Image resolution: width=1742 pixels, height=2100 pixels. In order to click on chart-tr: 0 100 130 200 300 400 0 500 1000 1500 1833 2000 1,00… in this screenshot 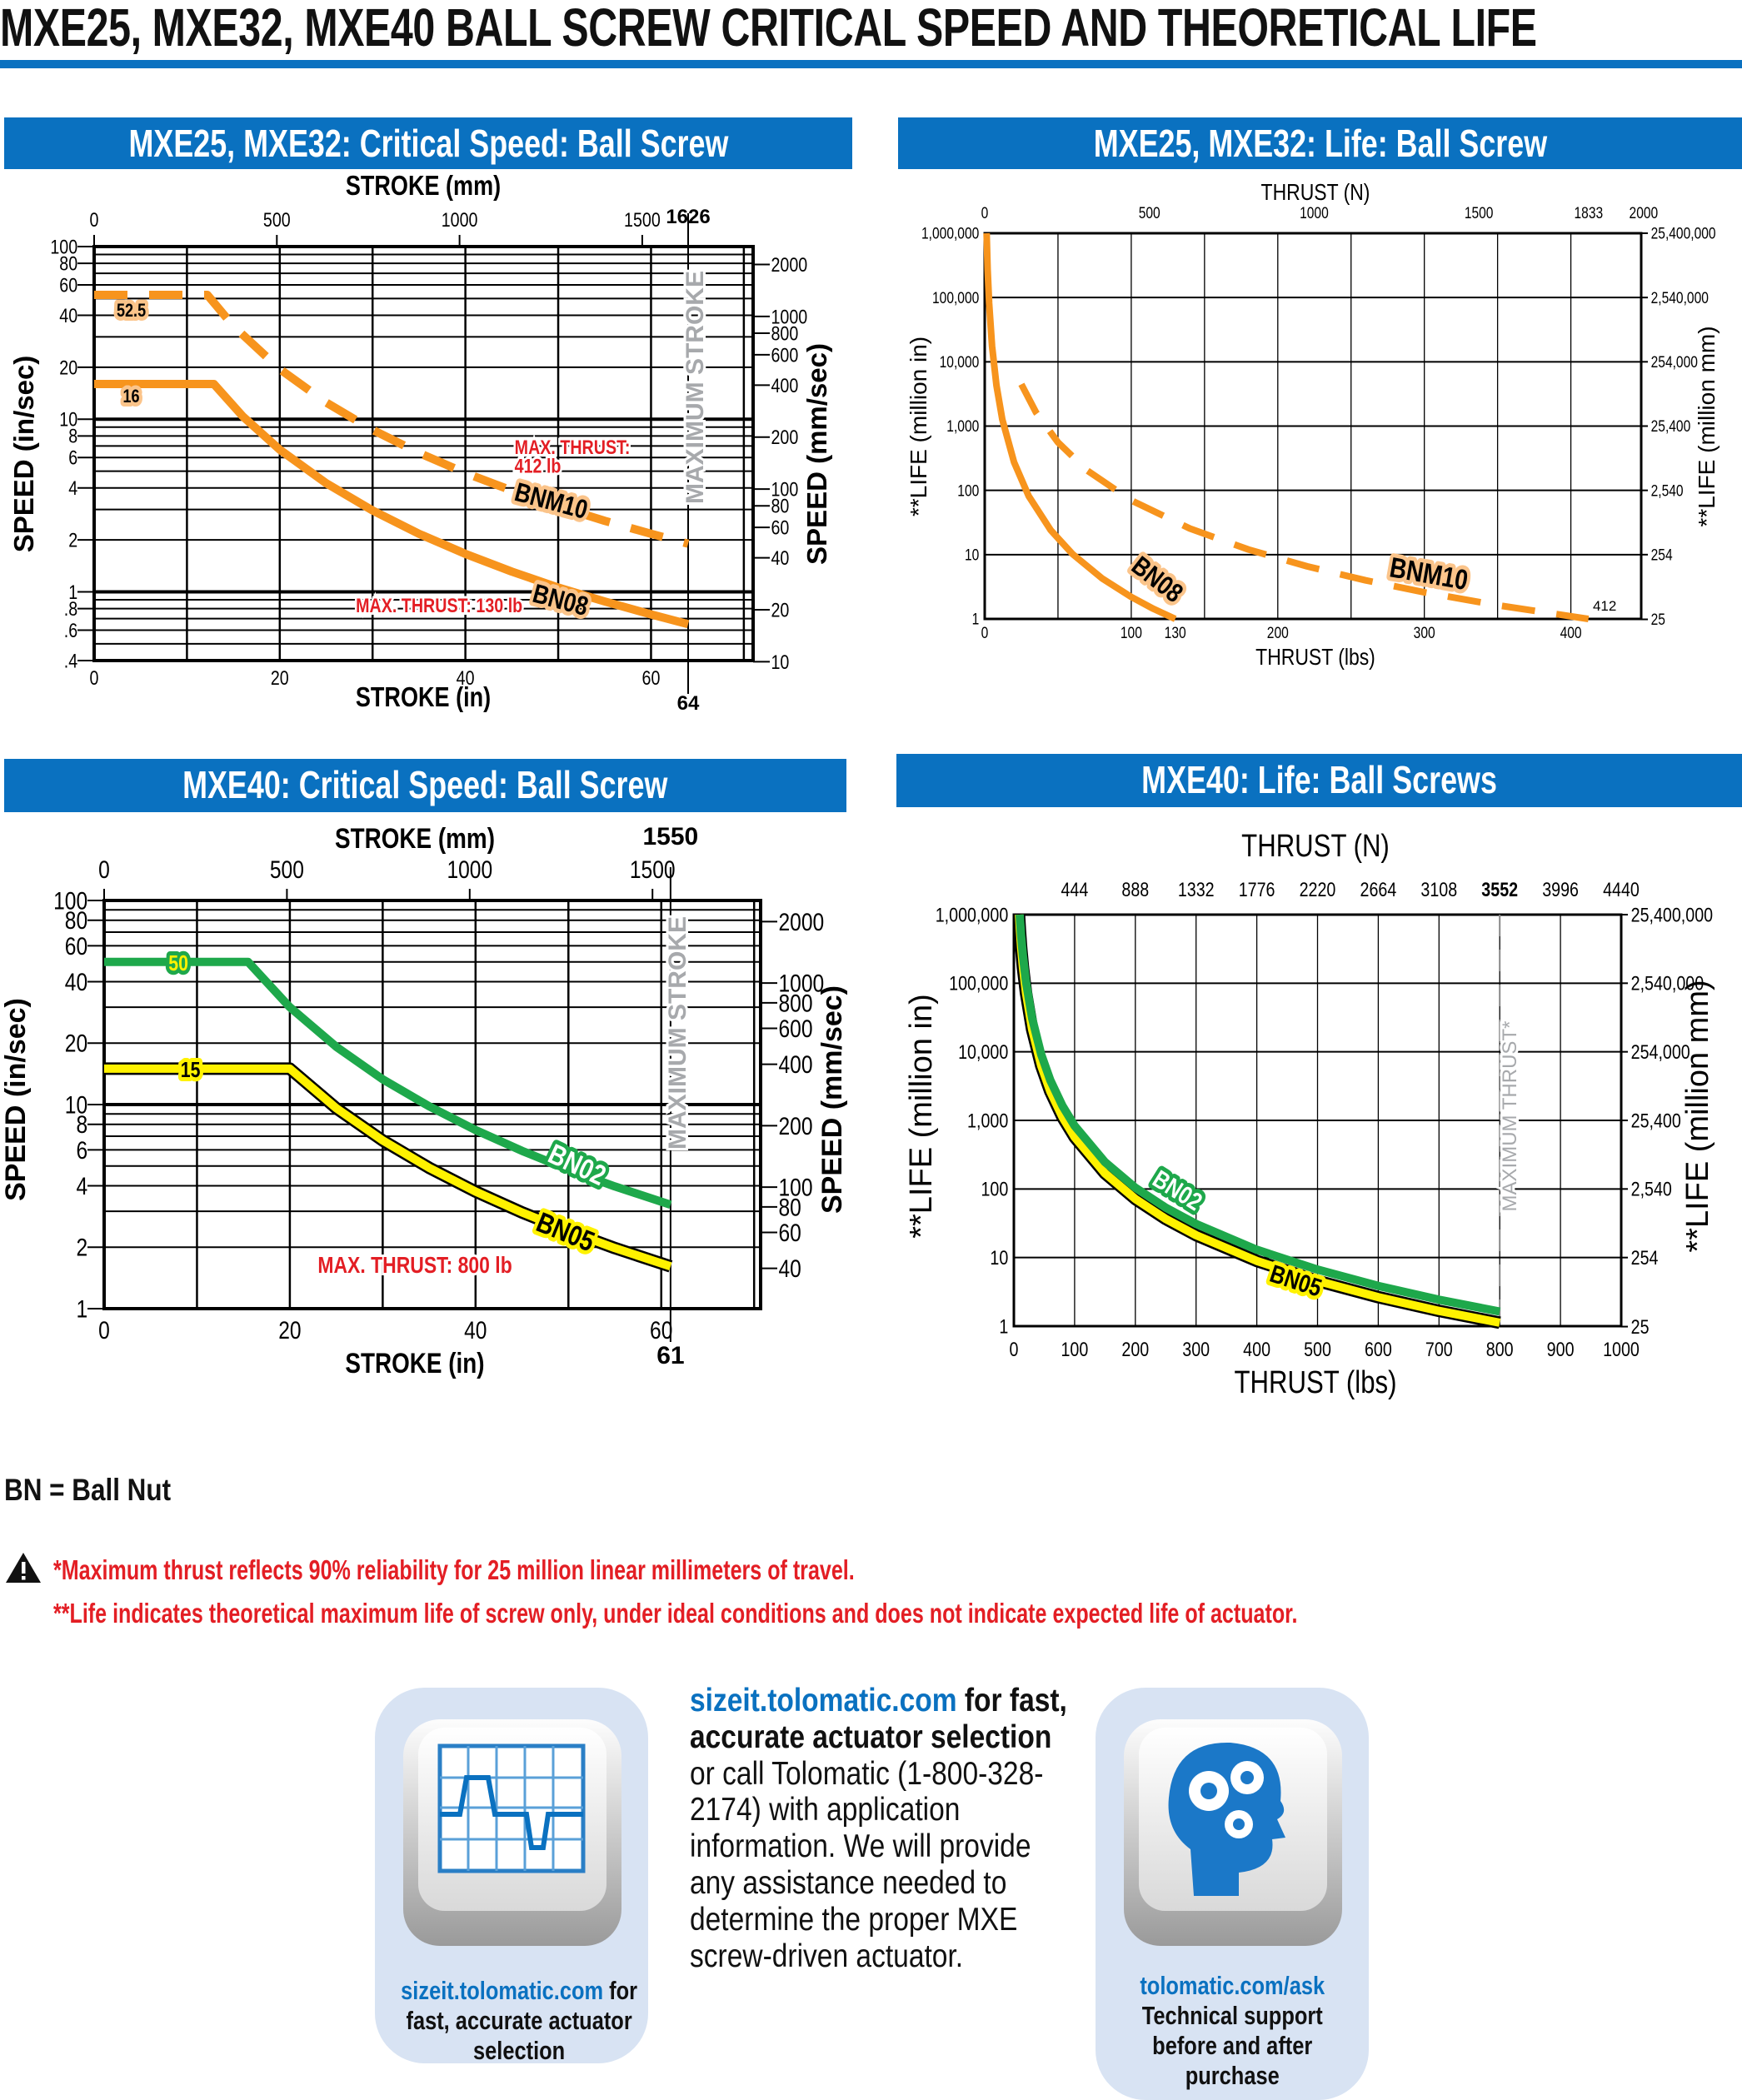, I will do `click(1313, 425)`.